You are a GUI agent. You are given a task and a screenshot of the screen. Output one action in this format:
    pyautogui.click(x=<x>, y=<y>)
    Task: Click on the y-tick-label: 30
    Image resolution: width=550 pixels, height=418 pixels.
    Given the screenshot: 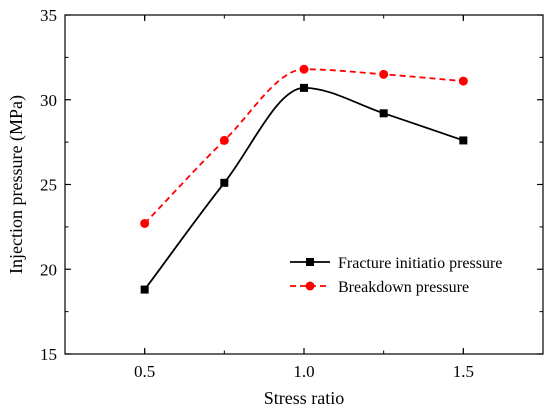 What is the action you would take?
    pyautogui.click(x=48, y=100)
    